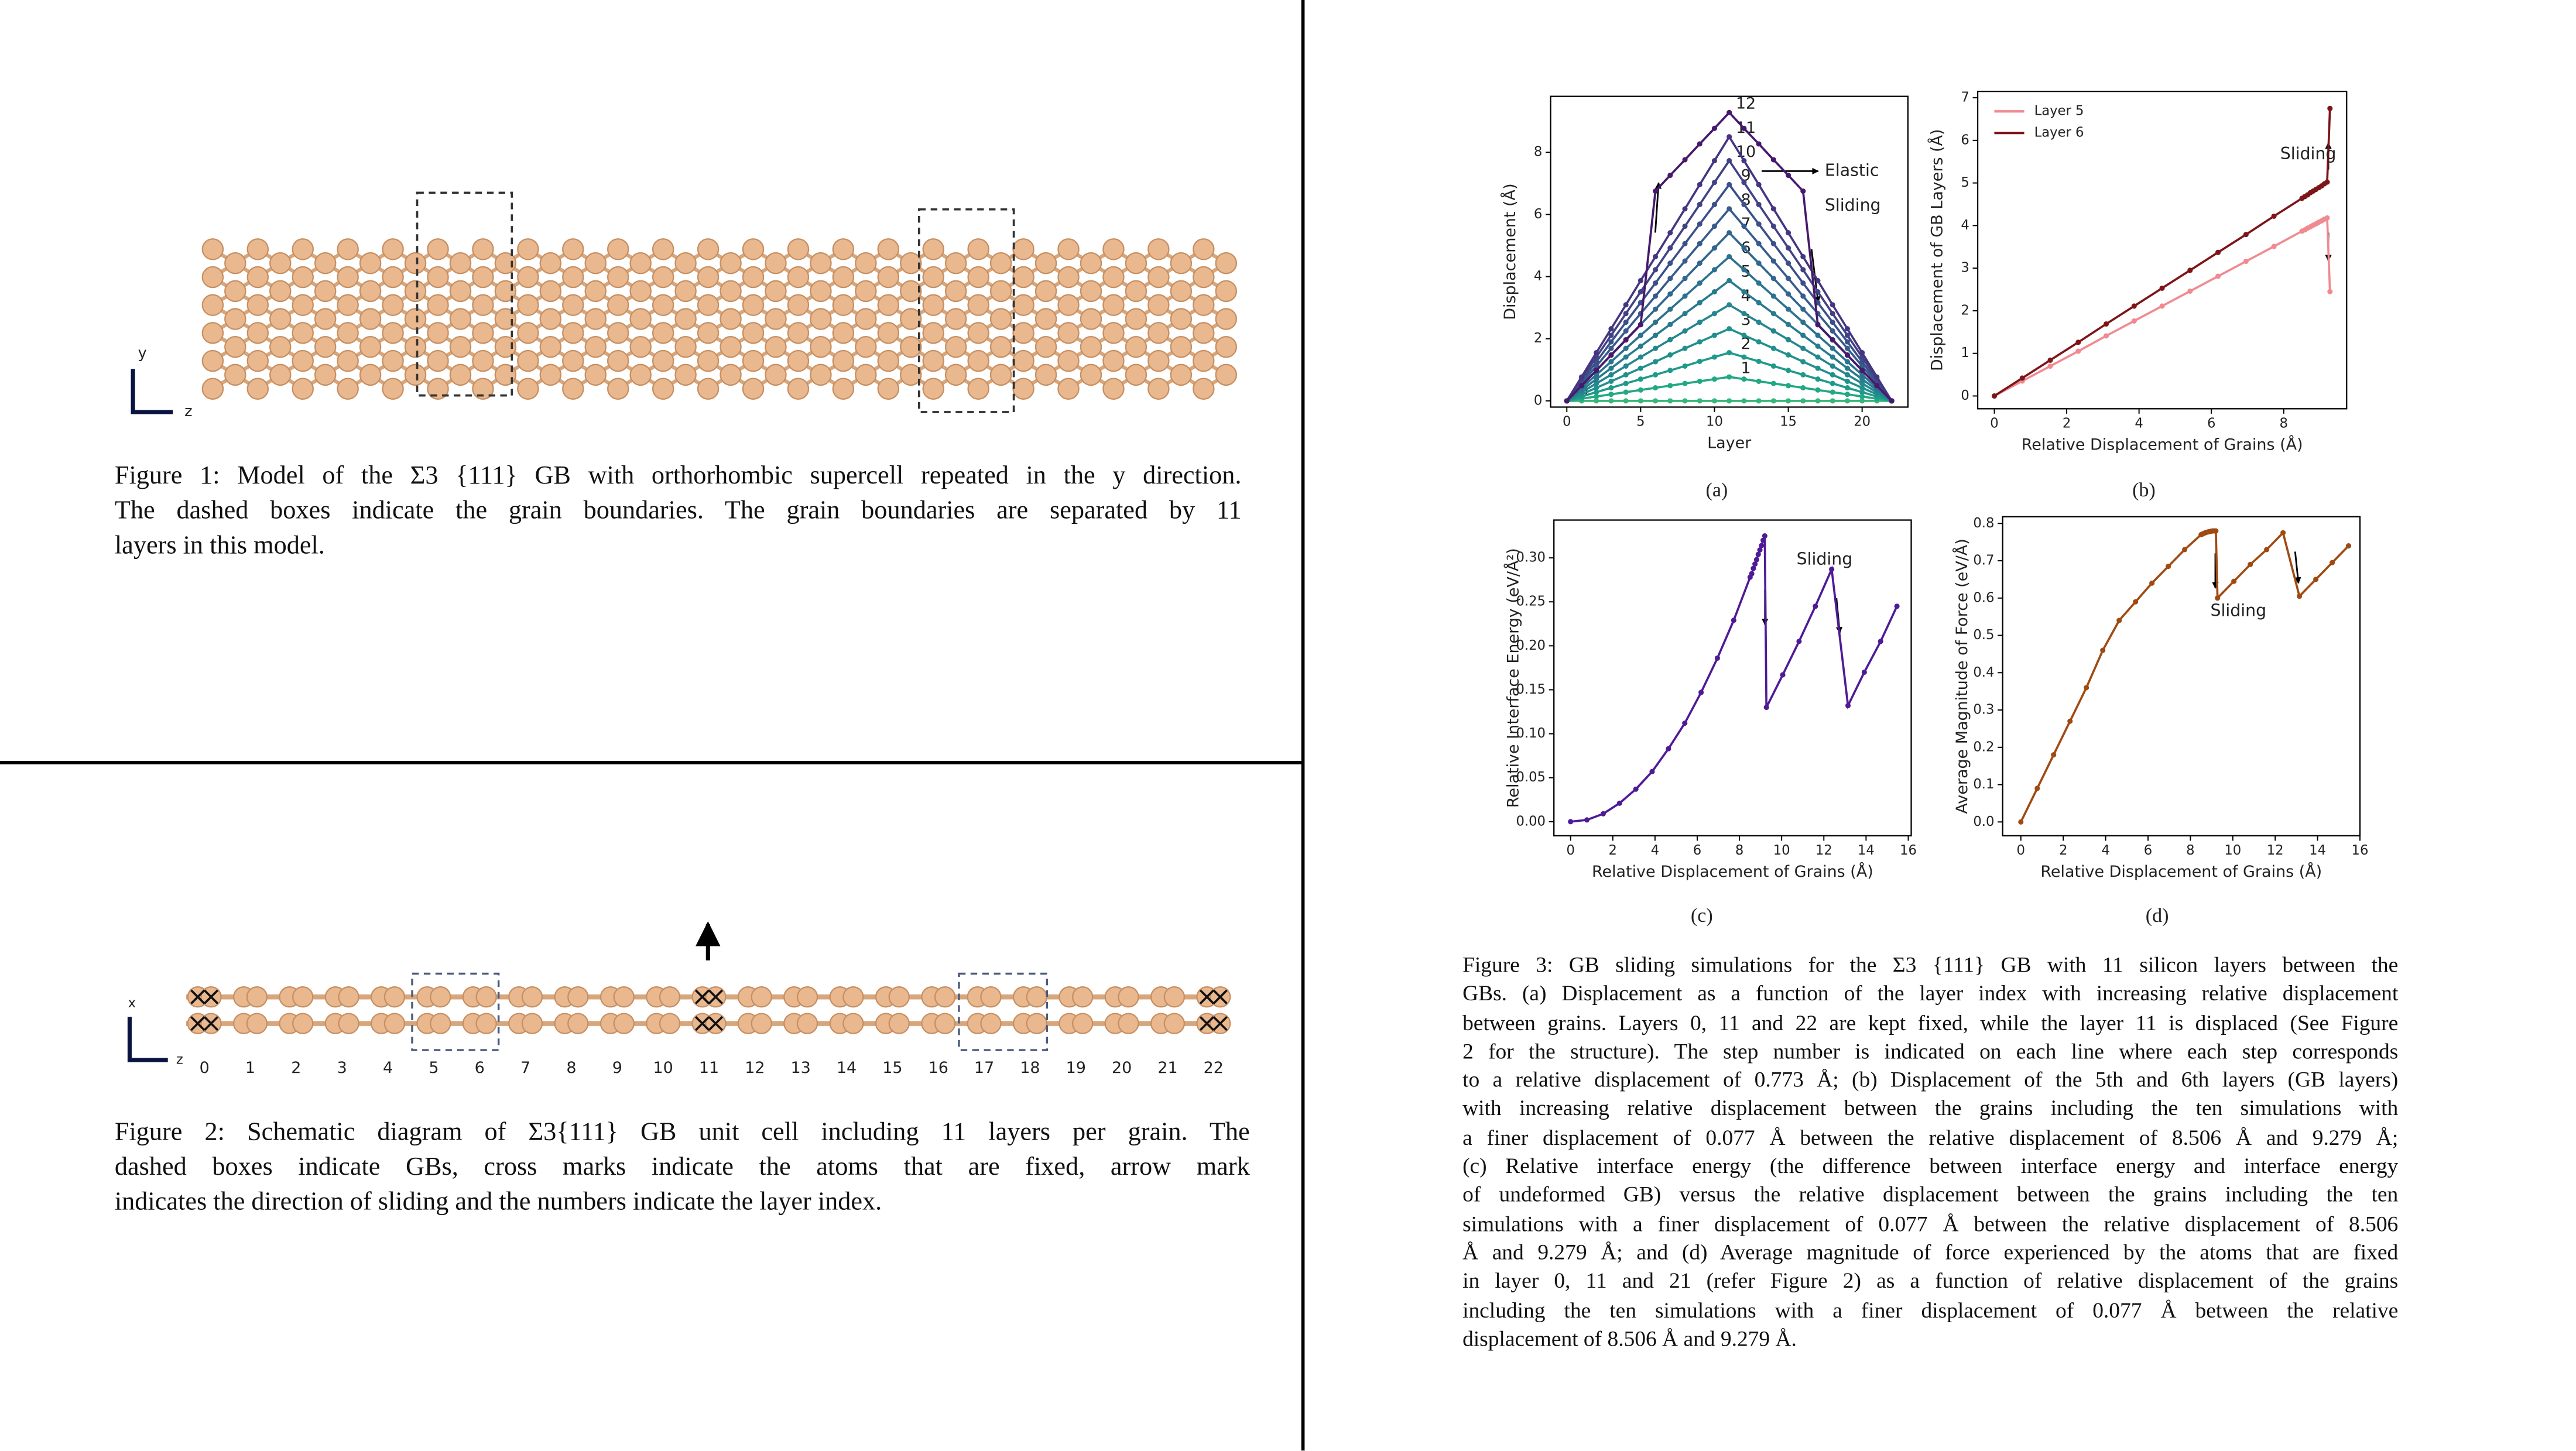  Describe the element at coordinates (1983, 635) in the screenshot. I see `y-tick-label: 0.5` at that location.